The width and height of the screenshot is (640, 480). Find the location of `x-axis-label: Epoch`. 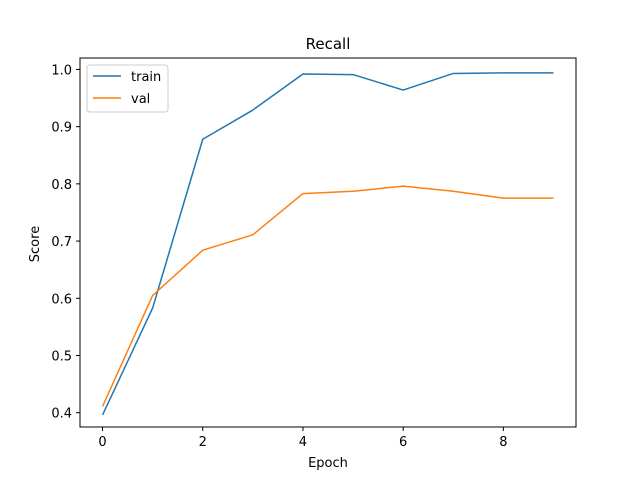

x-axis-label: Epoch is located at coordinates (328, 463).